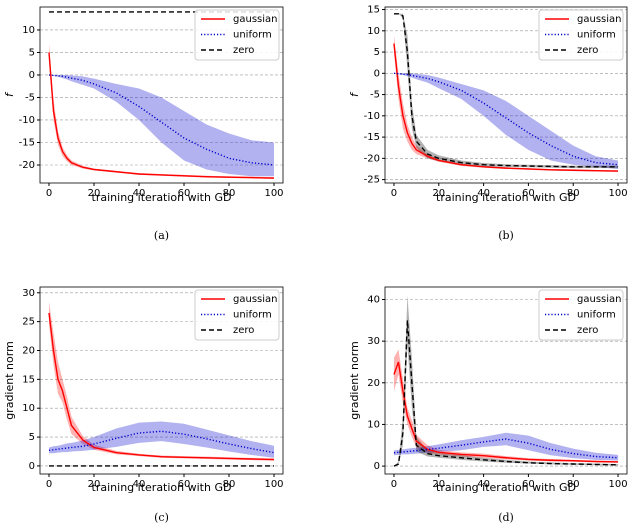 The image size is (640, 531). I want to click on y-tick-label: 25, so click(28, 322).